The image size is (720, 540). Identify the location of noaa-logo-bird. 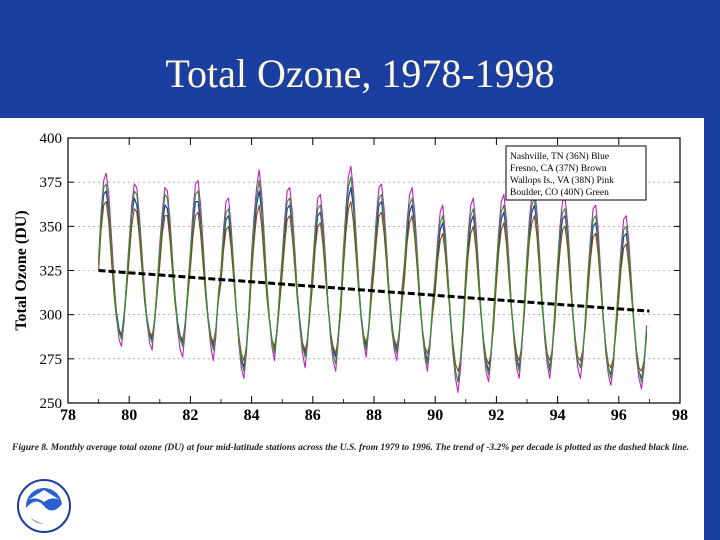
(44, 496).